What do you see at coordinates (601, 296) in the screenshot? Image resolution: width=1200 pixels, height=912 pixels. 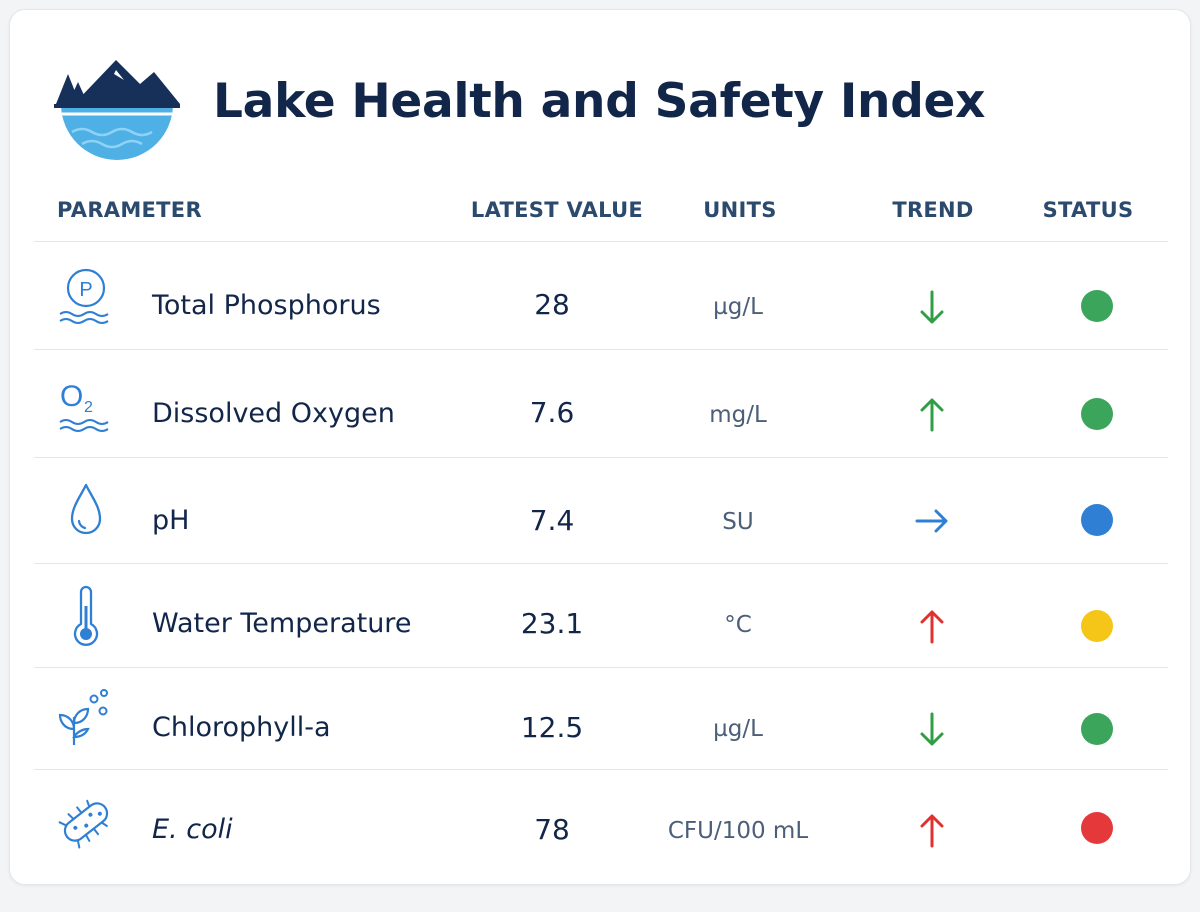 I see `table-row: P Total Phosphorus 28 µg/L` at bounding box center [601, 296].